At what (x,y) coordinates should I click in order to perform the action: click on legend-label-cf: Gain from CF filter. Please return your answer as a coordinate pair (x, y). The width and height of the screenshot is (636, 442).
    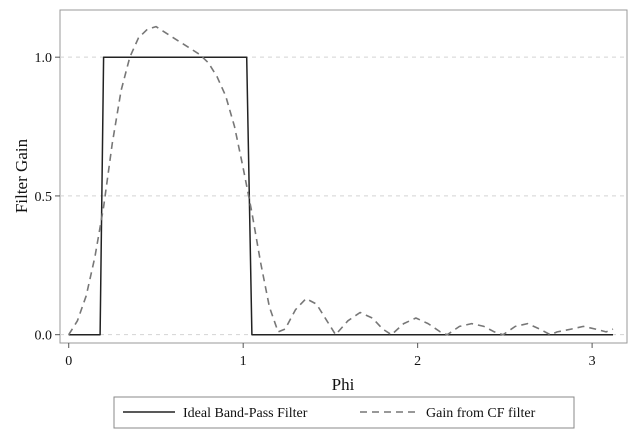
    Looking at the image, I should click on (481, 413).